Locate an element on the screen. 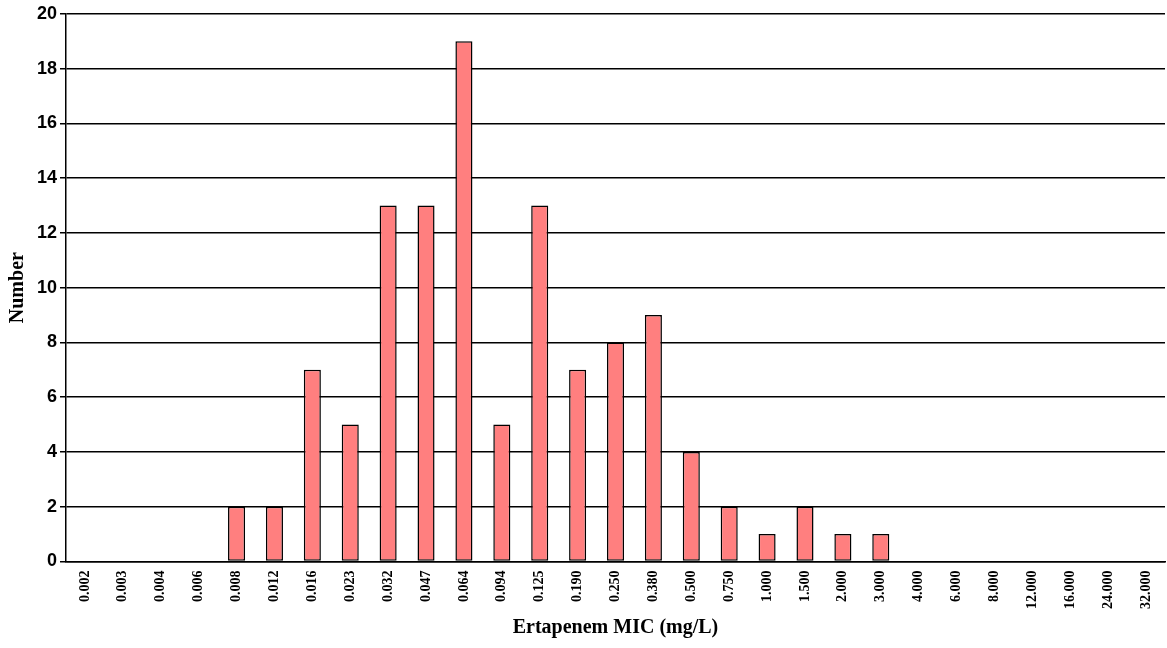 This screenshot has height=648, width=1167. x-tick-label: 0.016 is located at coordinates (311, 586).